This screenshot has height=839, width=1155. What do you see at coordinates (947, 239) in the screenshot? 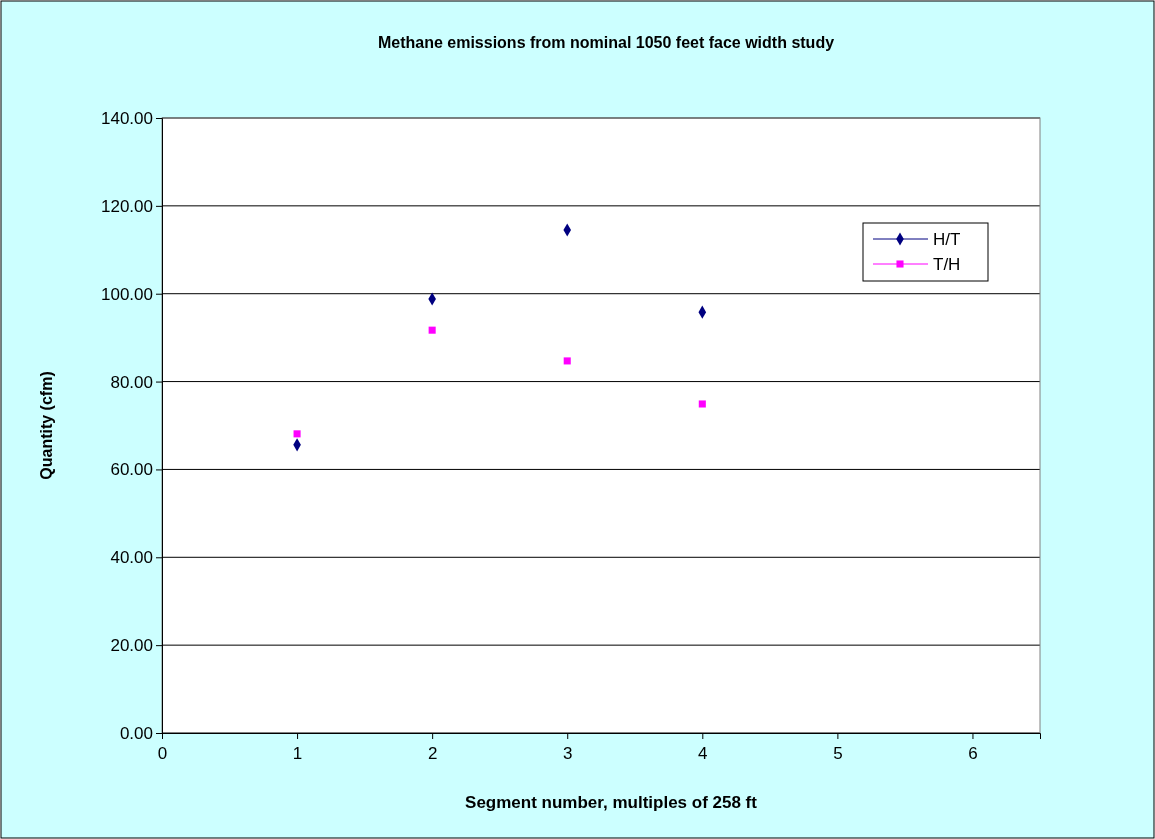
I see `legend-label: H/T` at bounding box center [947, 239].